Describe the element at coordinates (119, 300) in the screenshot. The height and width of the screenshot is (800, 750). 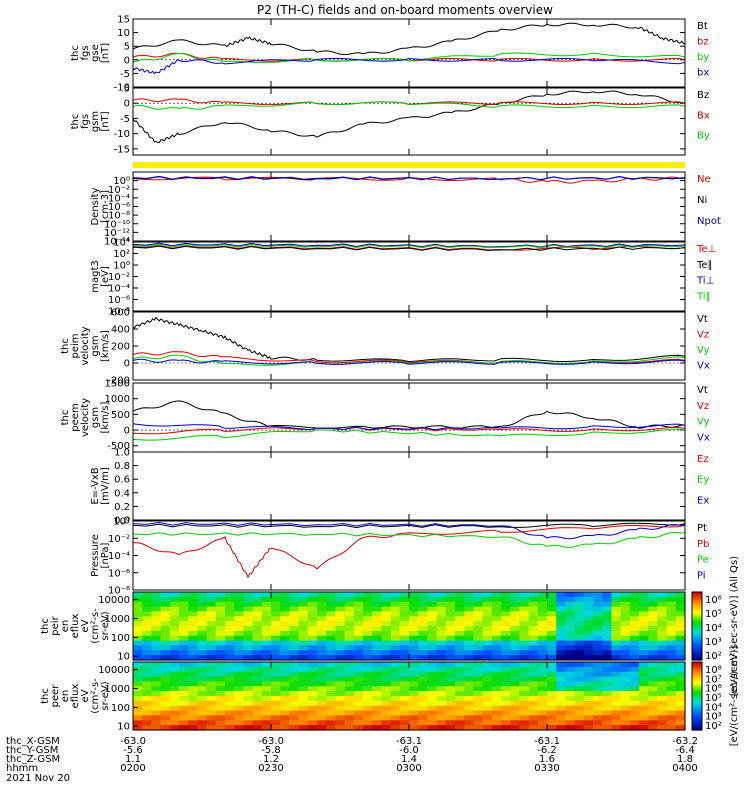
I see `y-tick-label: 10⁻⁶` at that location.